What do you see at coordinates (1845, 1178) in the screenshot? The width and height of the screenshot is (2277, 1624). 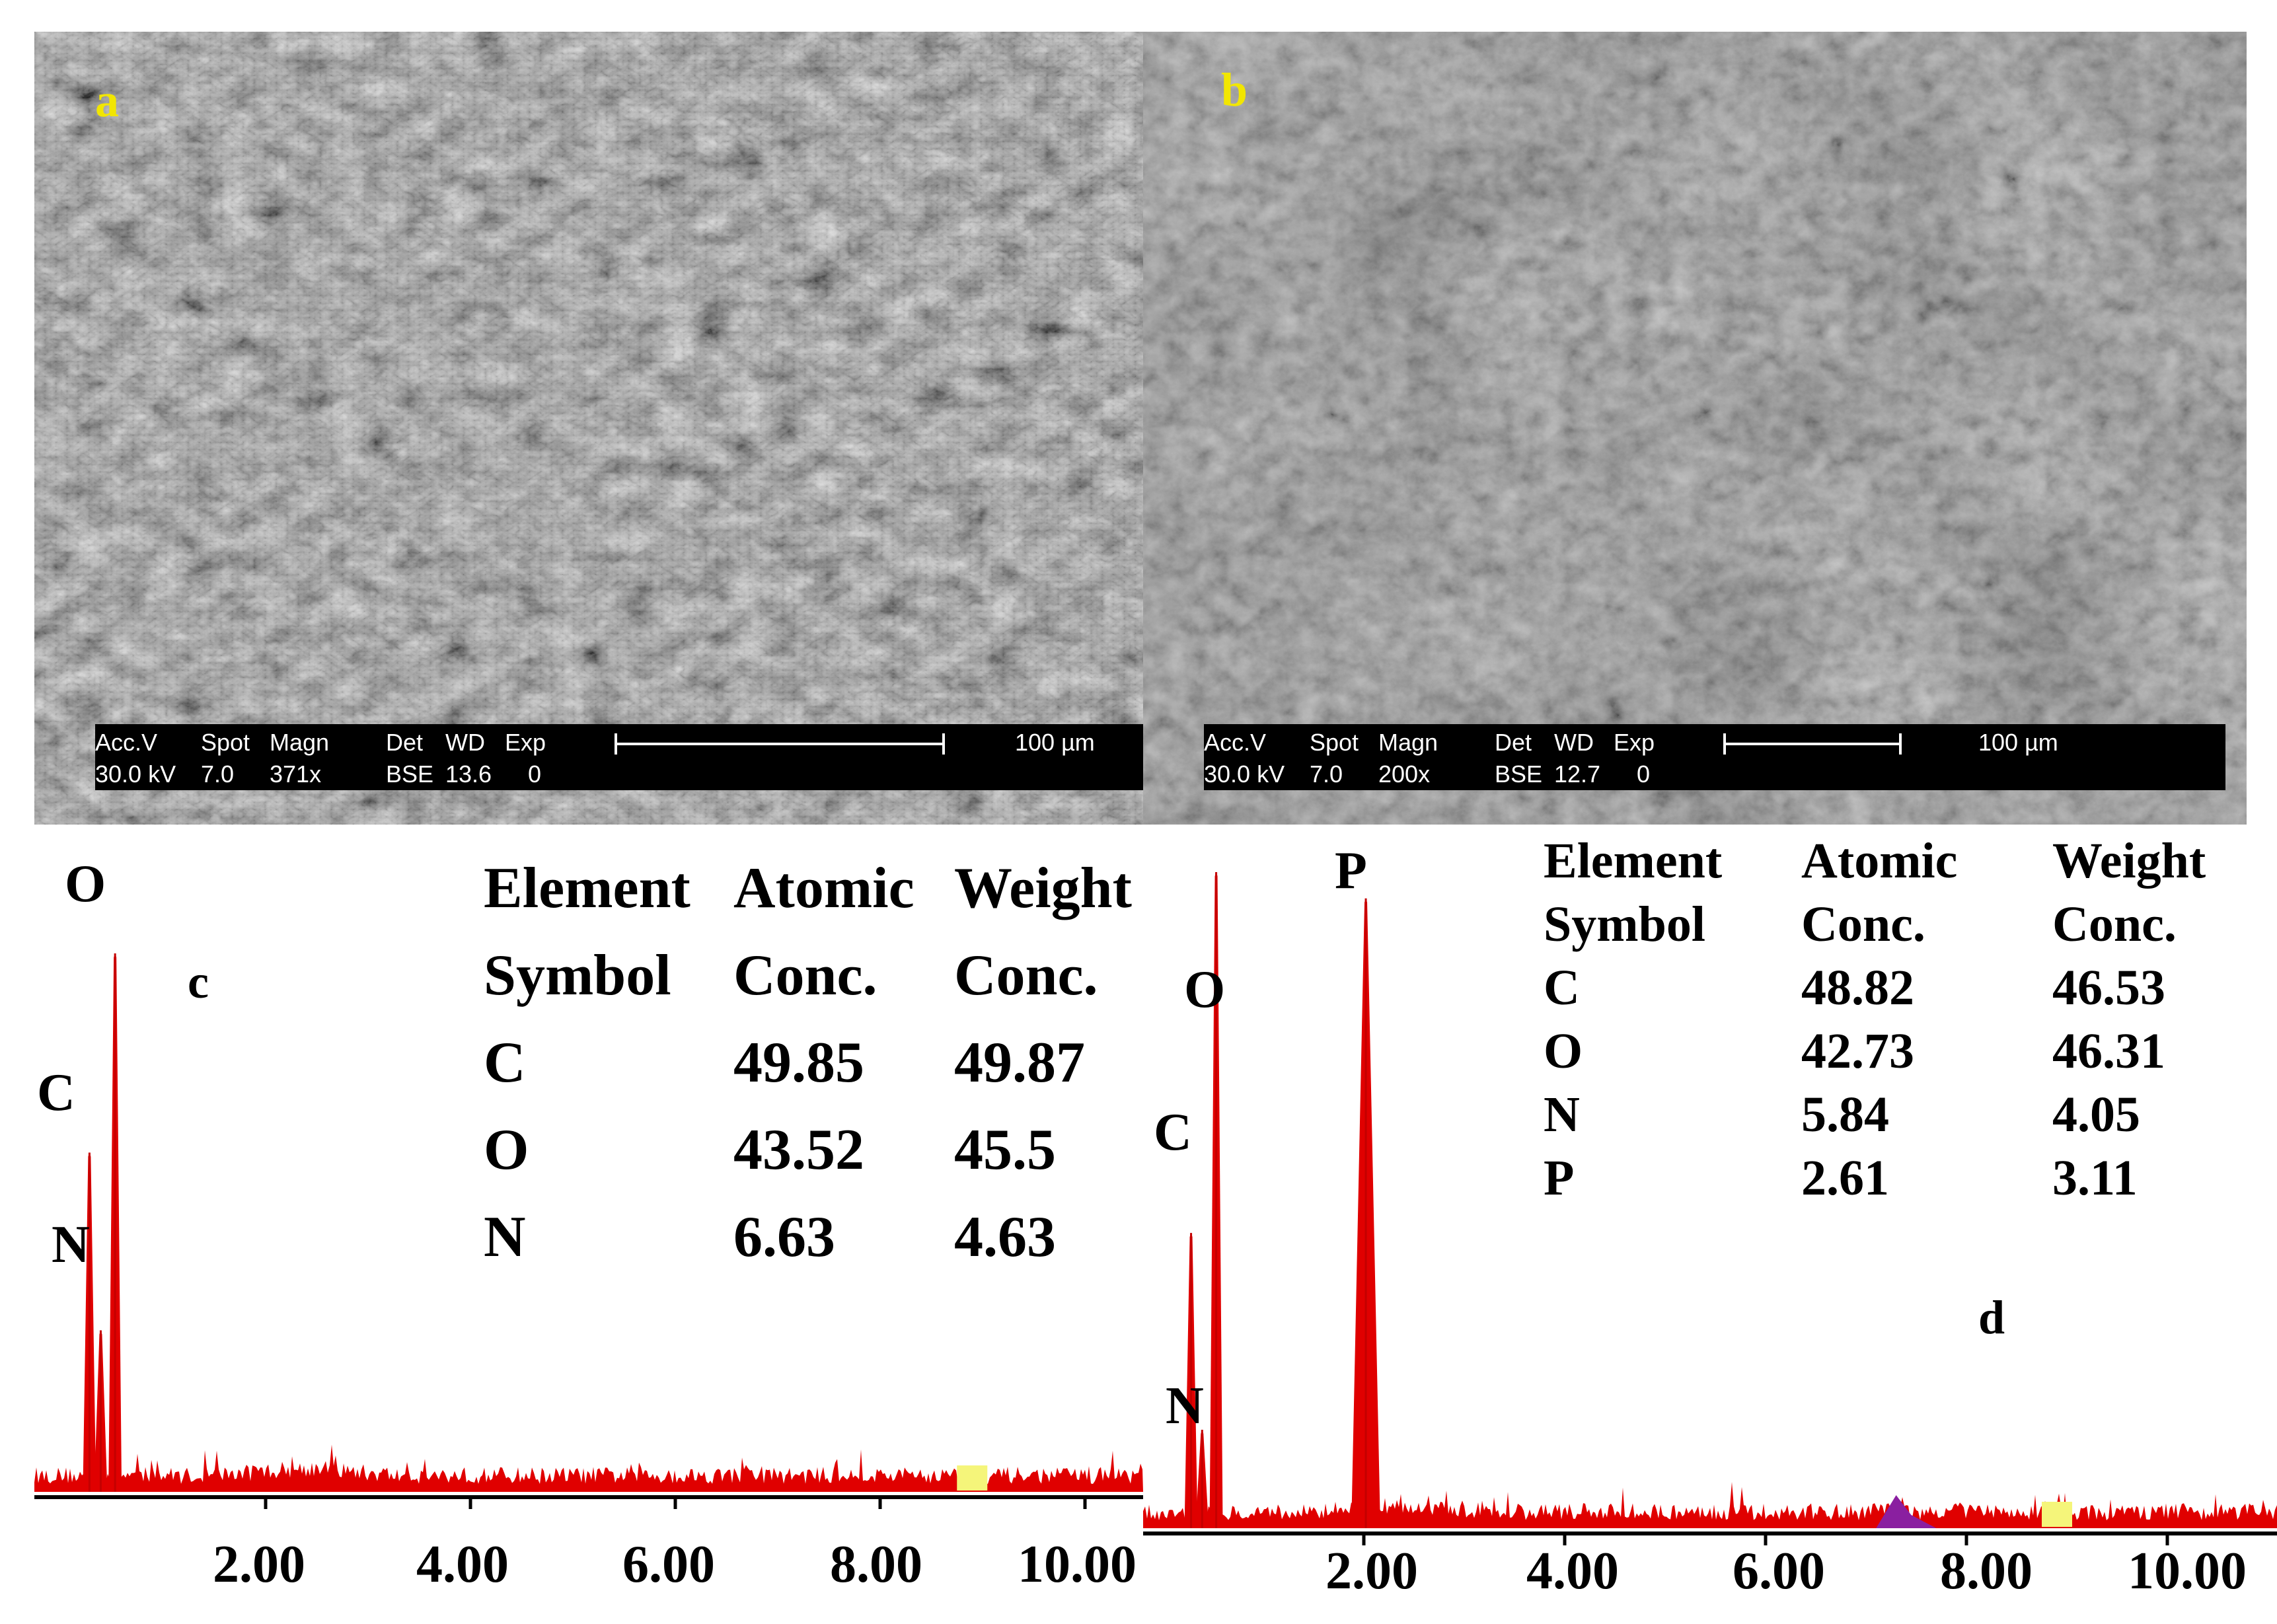 I see `table-cell: 2.61` at bounding box center [1845, 1178].